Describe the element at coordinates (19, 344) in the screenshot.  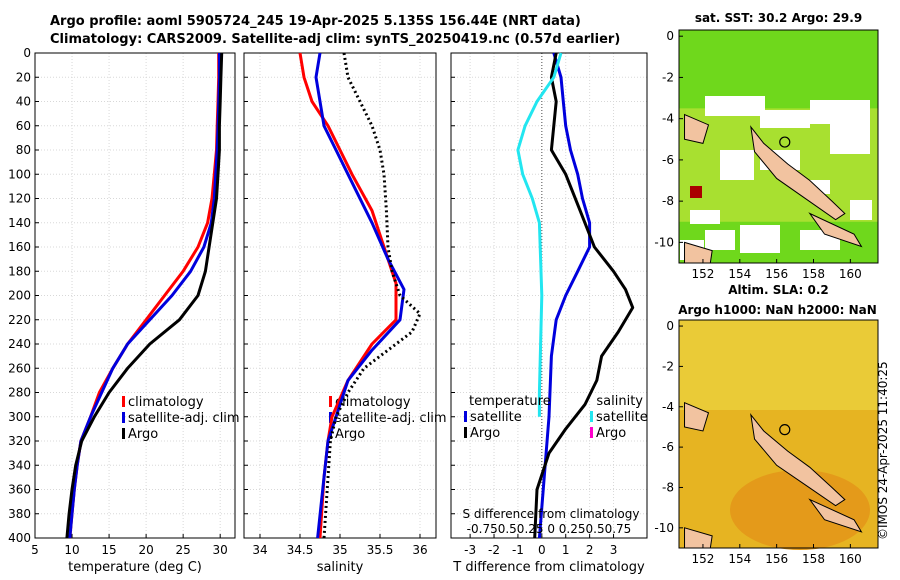
I see `y-tick-label: 240` at that location.